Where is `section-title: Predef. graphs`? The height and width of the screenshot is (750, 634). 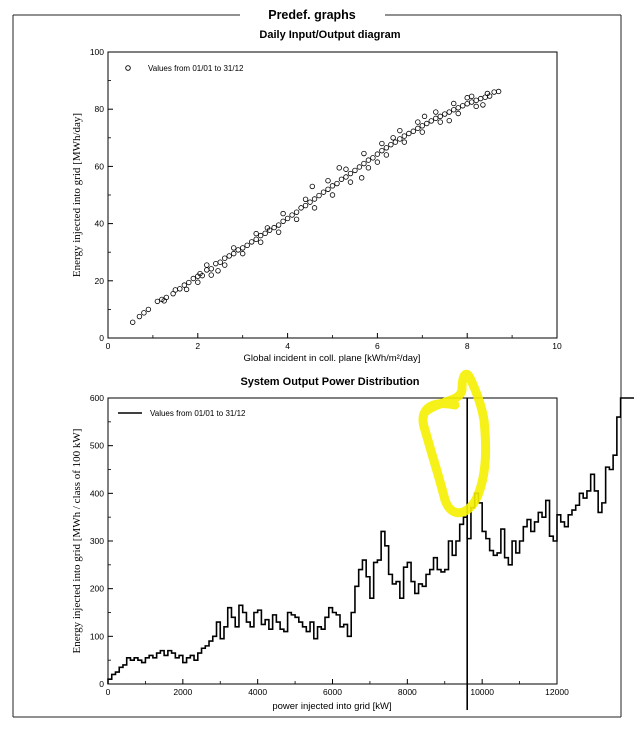
section-title: Predef. graphs is located at coordinates (312, 15).